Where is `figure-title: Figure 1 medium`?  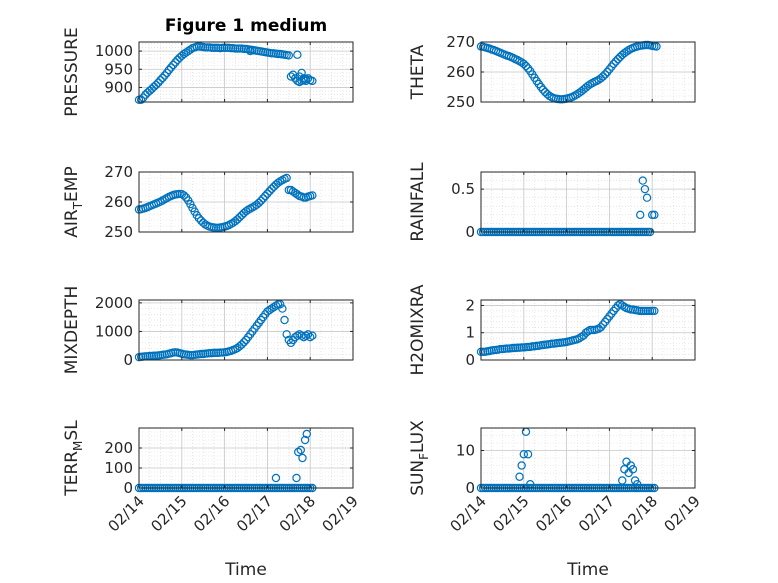
figure-title: Figure 1 medium is located at coordinates (246, 26).